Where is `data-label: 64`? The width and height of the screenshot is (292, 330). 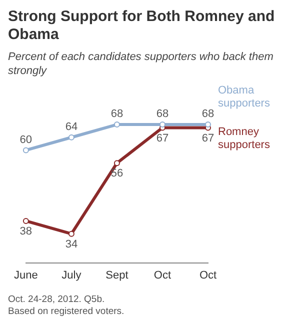
data-label: 64 is located at coordinates (71, 126).